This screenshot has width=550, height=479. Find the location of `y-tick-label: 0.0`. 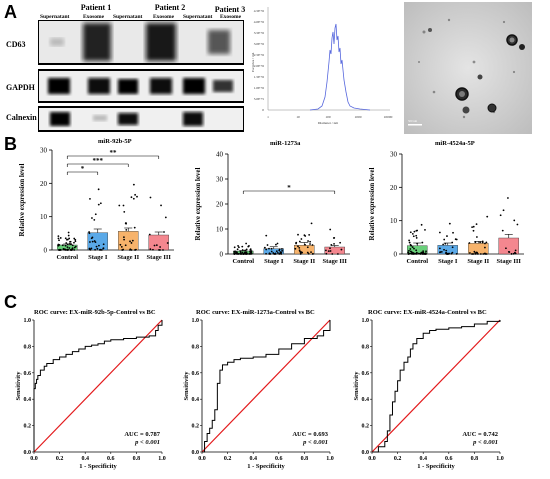

y-tick-label: 0.0 is located at coordinates (28, 453).